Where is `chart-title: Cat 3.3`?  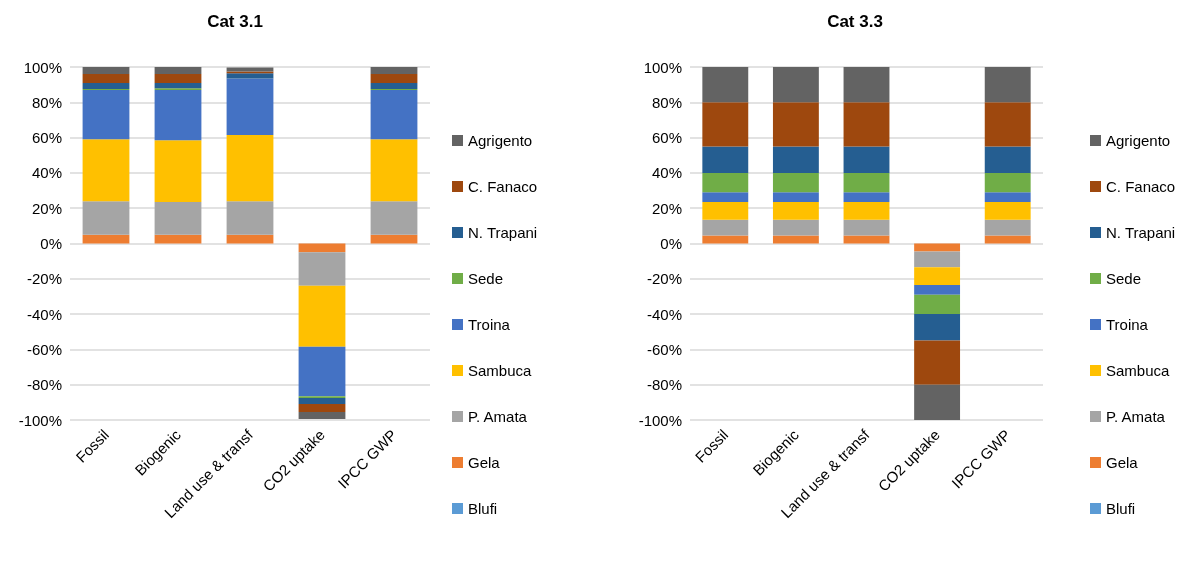 chart-title: Cat 3.3 is located at coordinates (855, 21).